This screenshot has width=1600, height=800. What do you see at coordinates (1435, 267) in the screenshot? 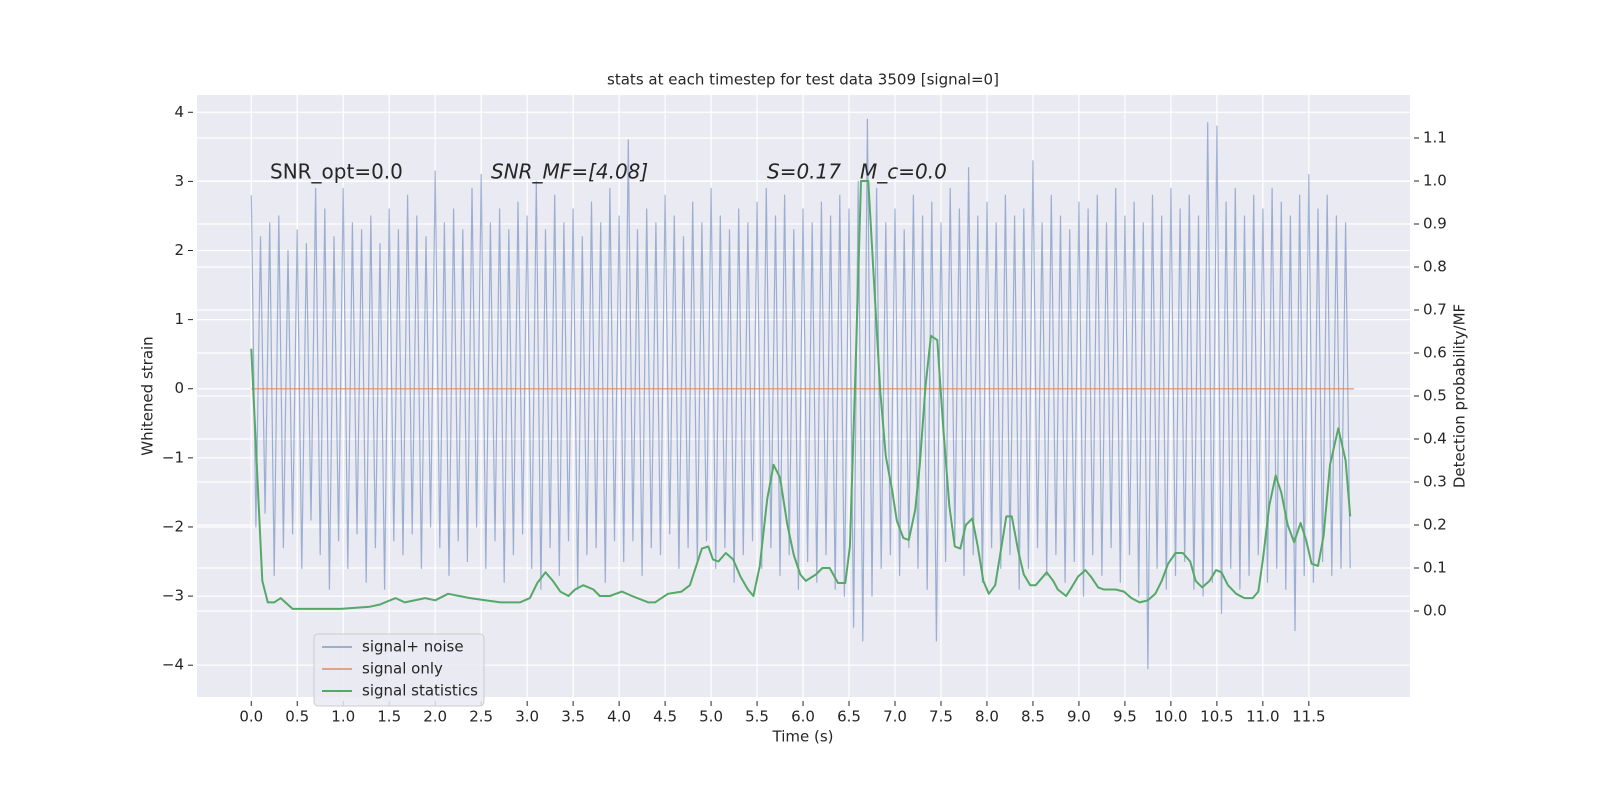
I see `y2-tick-label: 0.8` at bounding box center [1435, 267].